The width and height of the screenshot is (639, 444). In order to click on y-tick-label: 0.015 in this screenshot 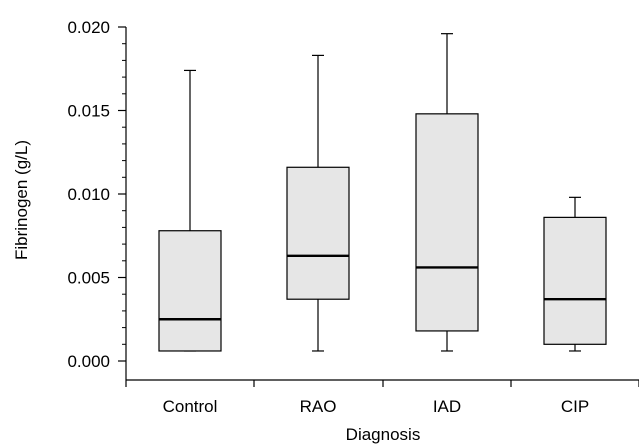, I will do `click(88, 111)`.